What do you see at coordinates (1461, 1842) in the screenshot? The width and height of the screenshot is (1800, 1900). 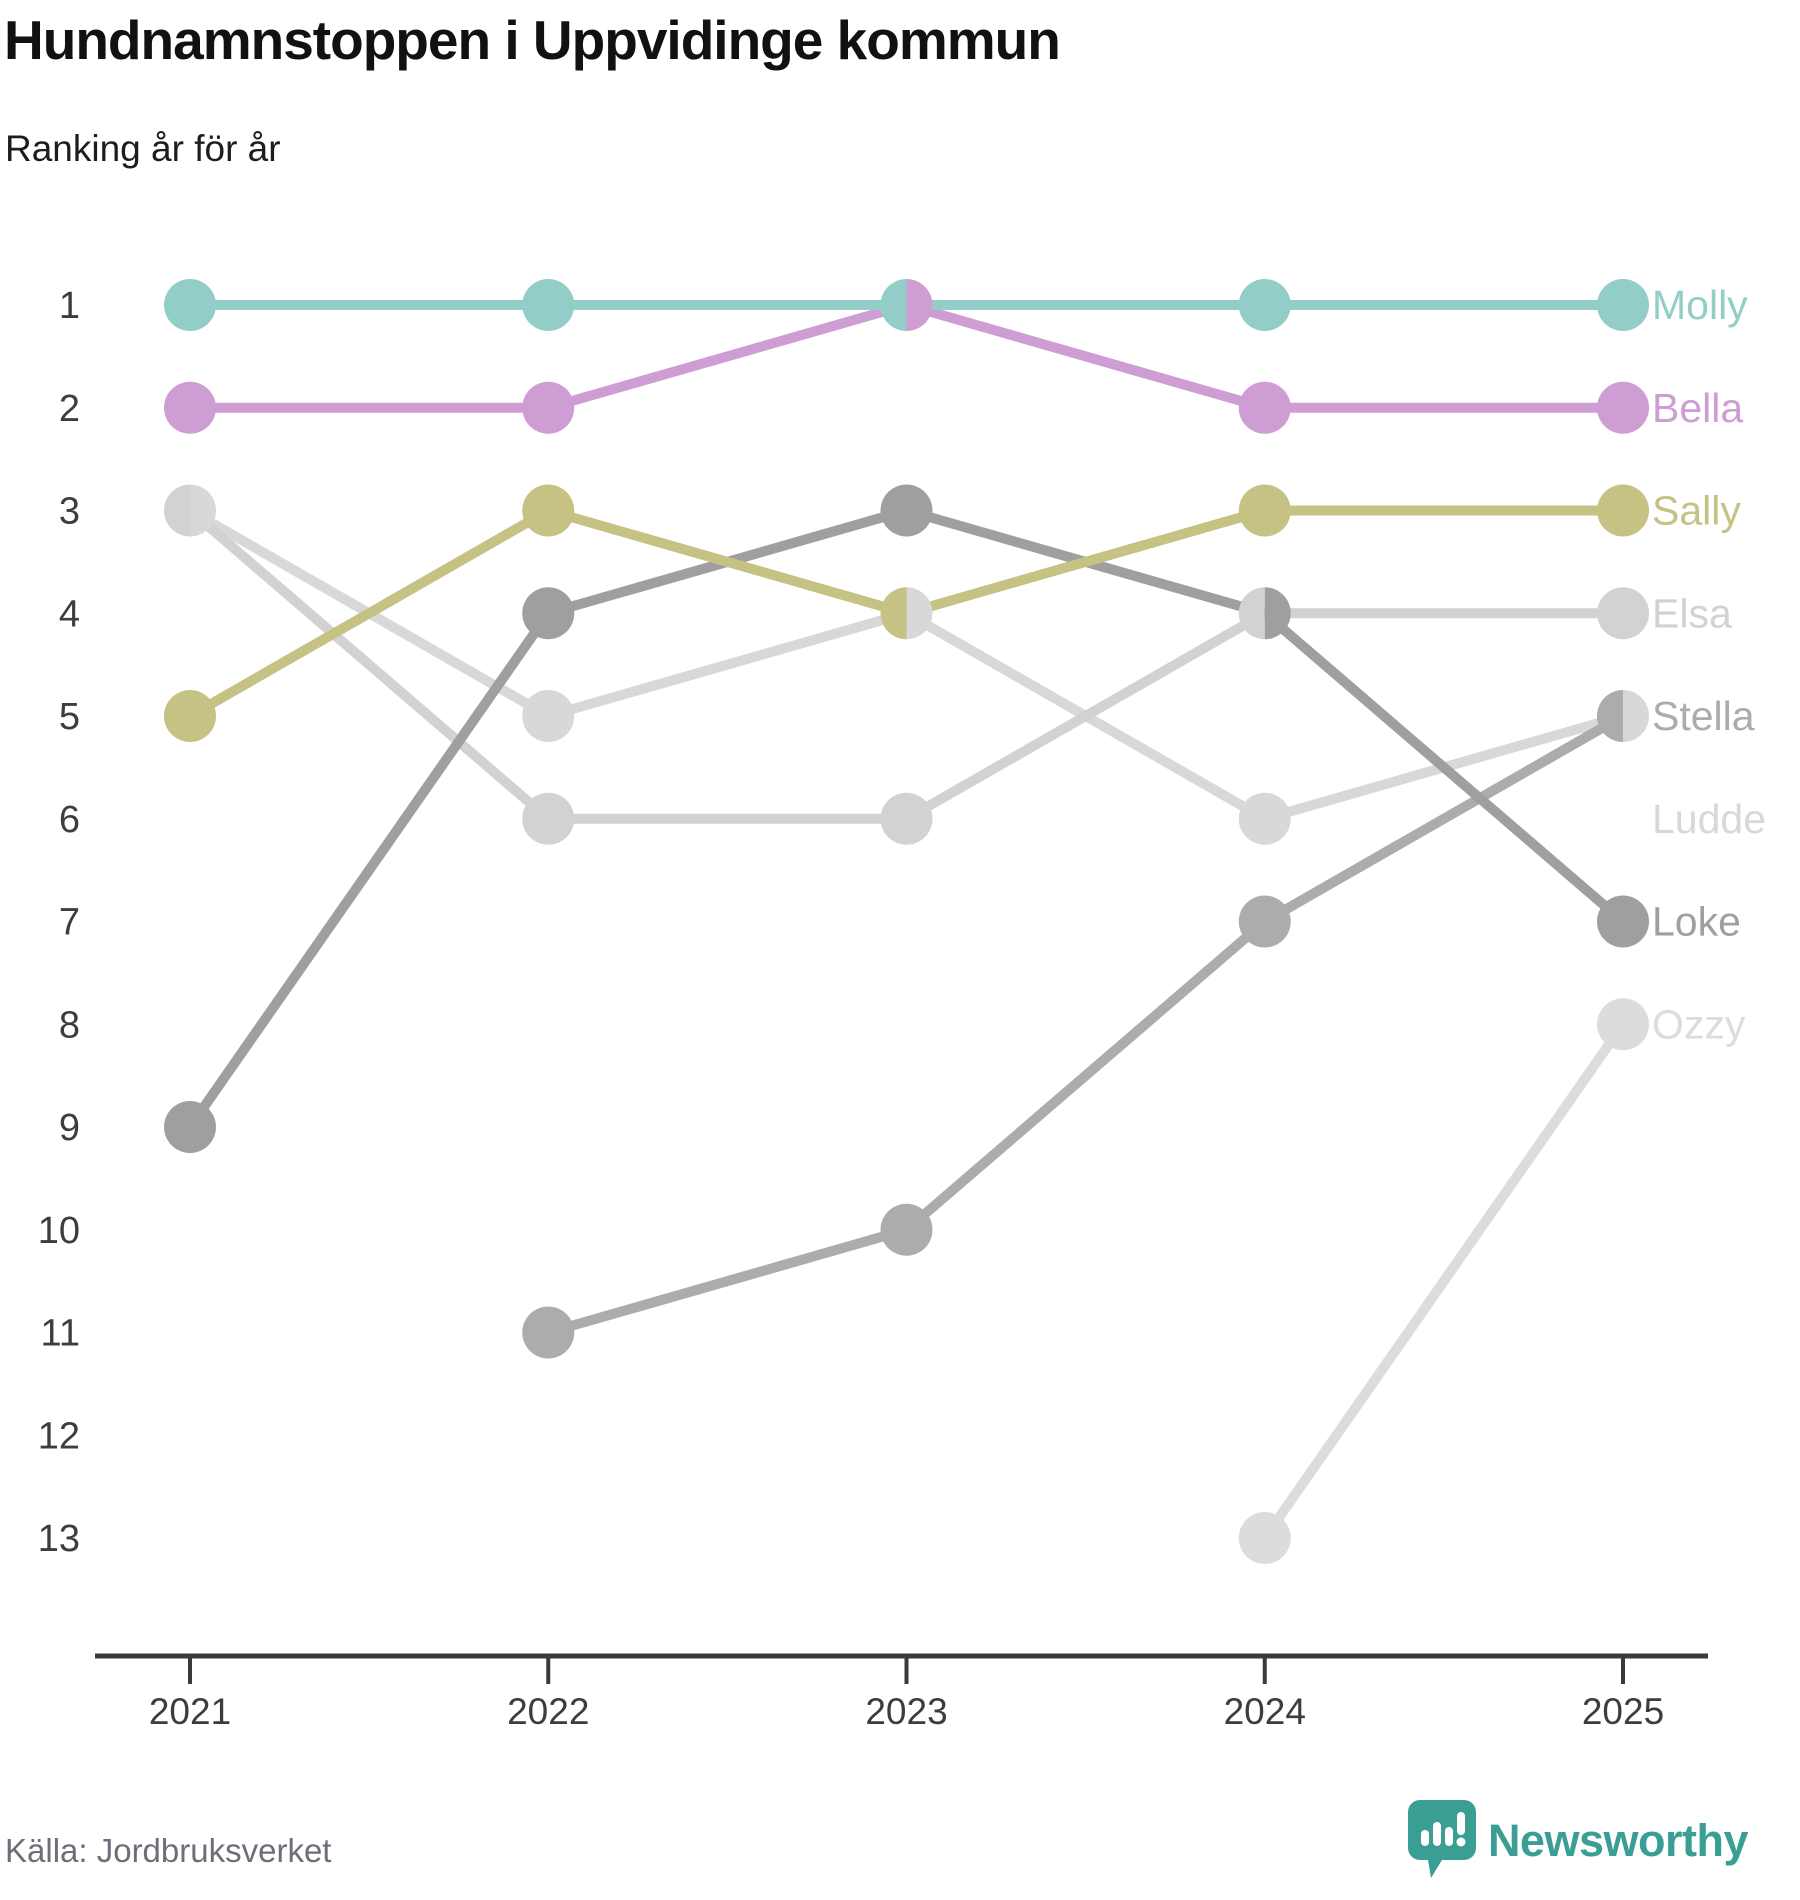 I see `logo-exclamation-dot` at bounding box center [1461, 1842].